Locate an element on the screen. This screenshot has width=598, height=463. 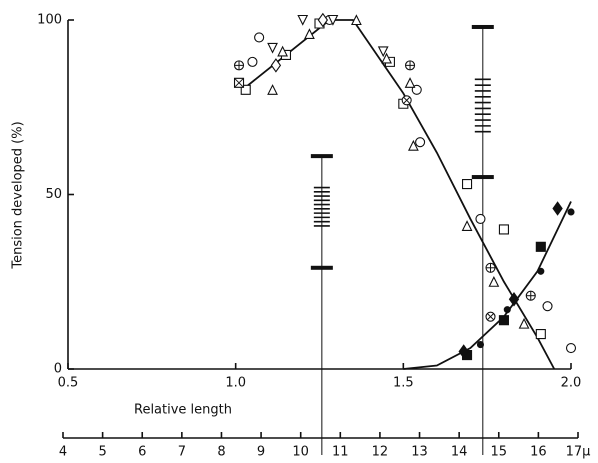
x2-tick-label: 8 is located at coordinates (221, 452).